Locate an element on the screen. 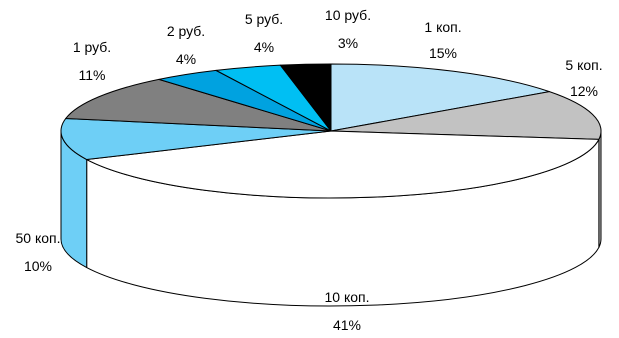 The height and width of the screenshot is (338, 619). slice-4-label: 50 коп. is located at coordinates (37, 238).